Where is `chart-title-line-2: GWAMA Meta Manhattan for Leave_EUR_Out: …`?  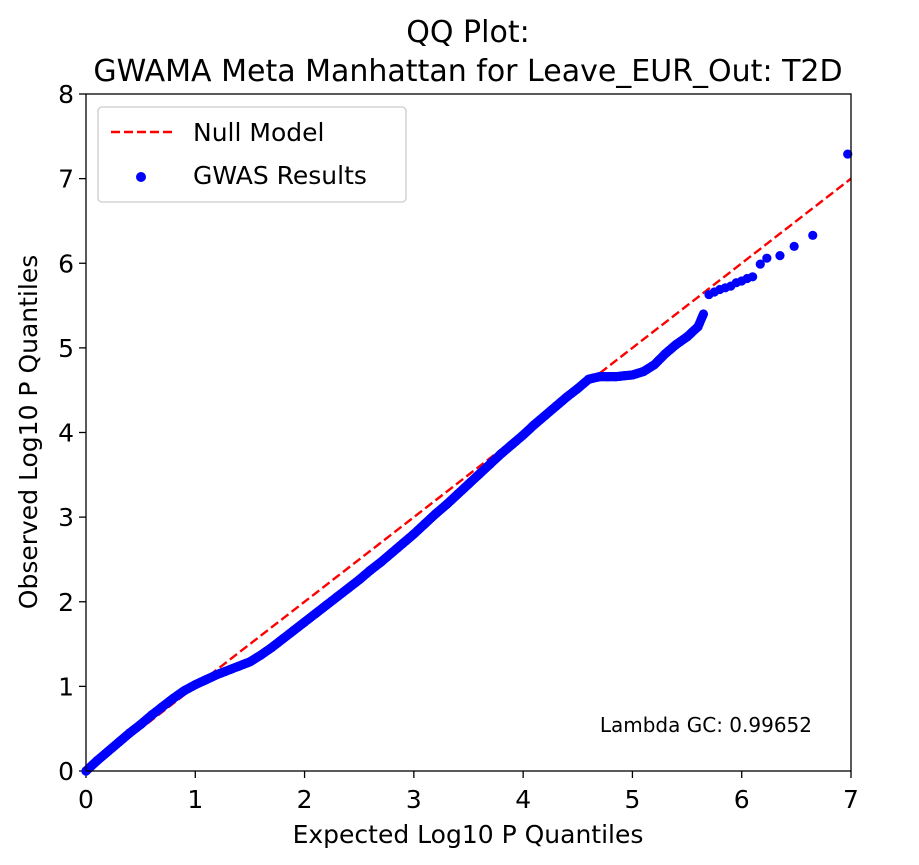 chart-title-line-2: GWAMA Meta Manhattan for Leave_EUR_Out: … is located at coordinates (467, 71).